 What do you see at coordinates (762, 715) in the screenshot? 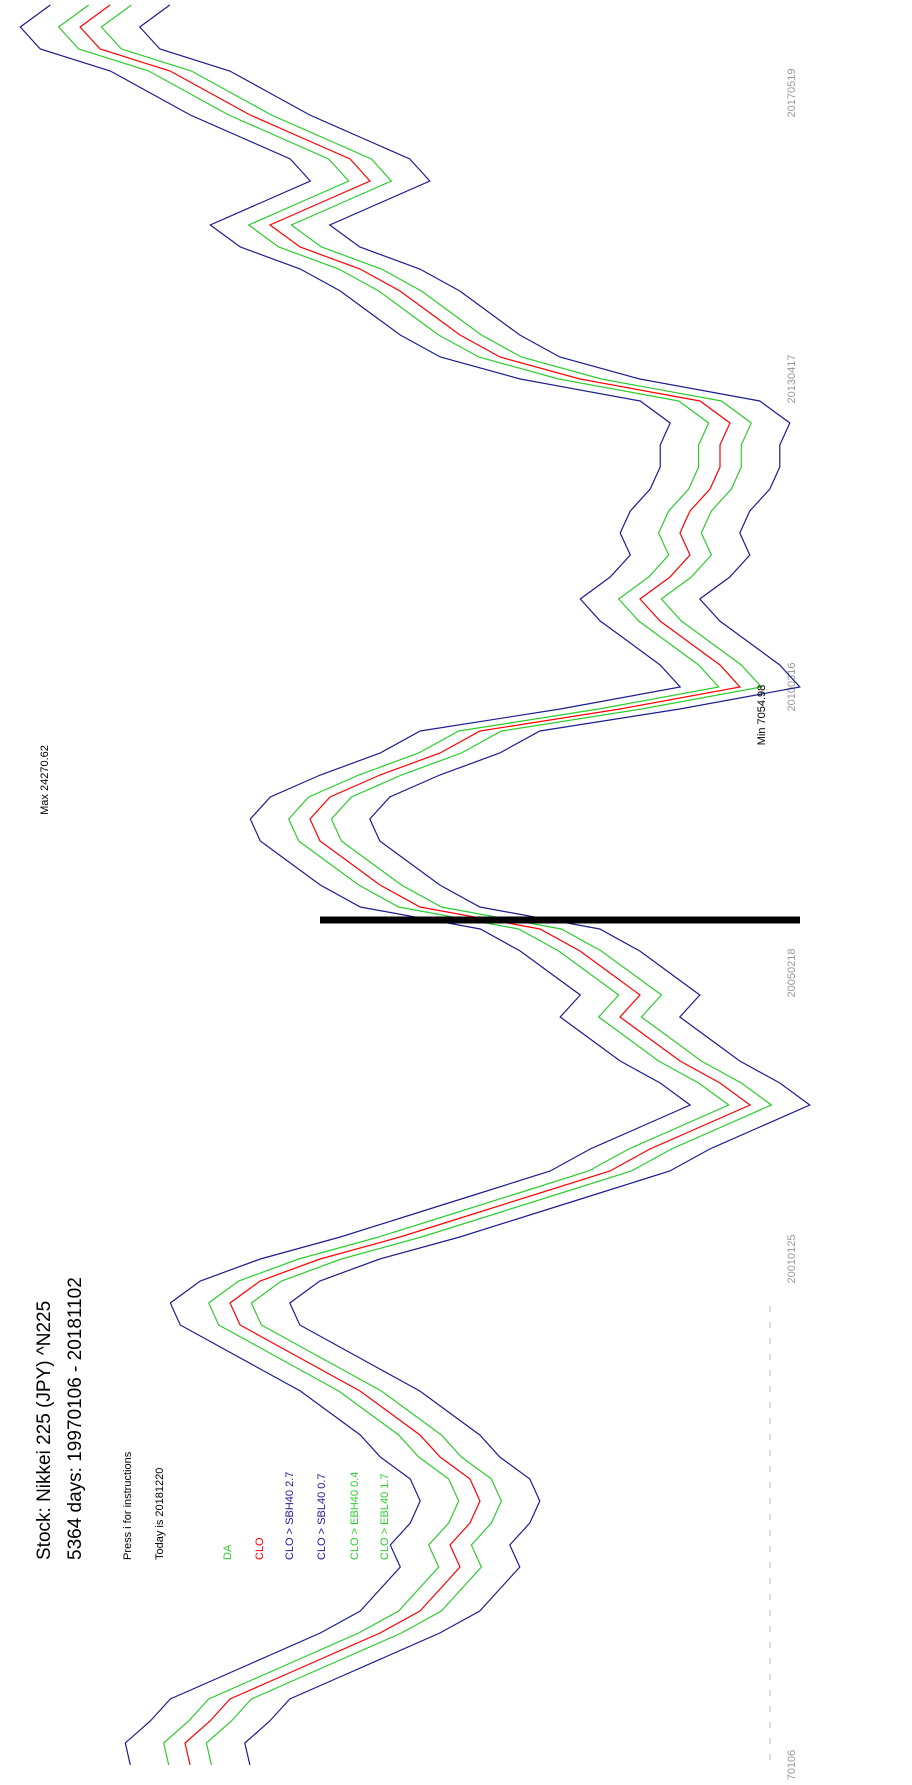
I see `min-label: Min 7054.98` at bounding box center [762, 715].